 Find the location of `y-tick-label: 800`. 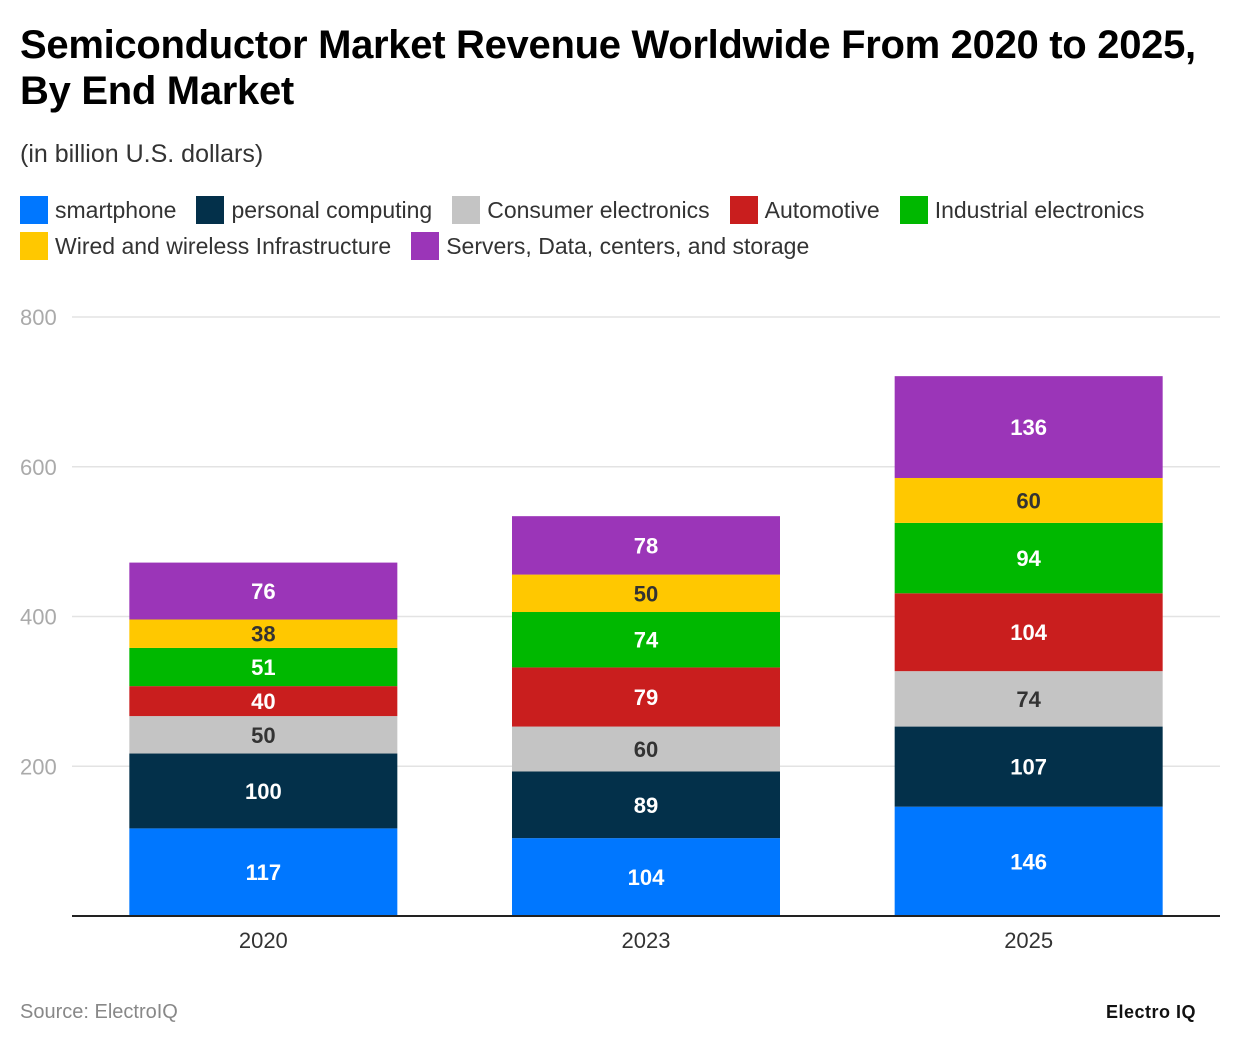

y-tick-label: 800 is located at coordinates (38, 317).